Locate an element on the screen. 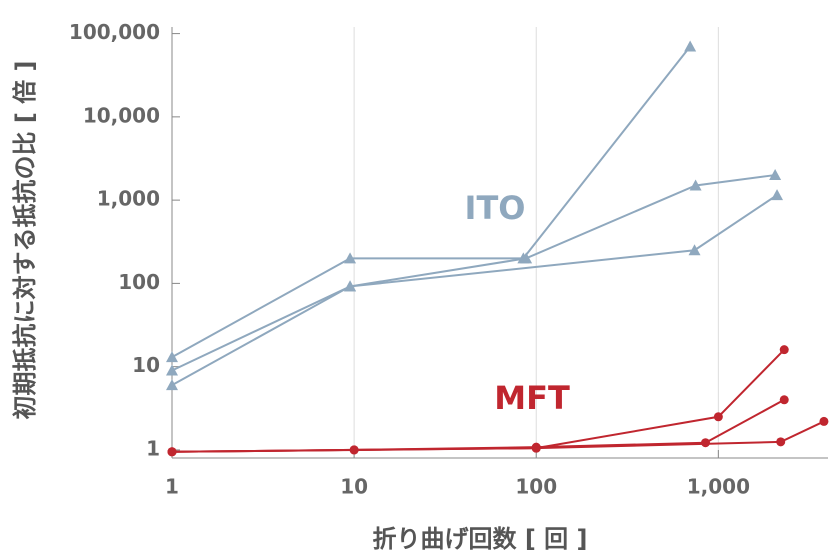 The width and height of the screenshot is (830, 560). x-tick-label: 100 is located at coordinates (536, 487).